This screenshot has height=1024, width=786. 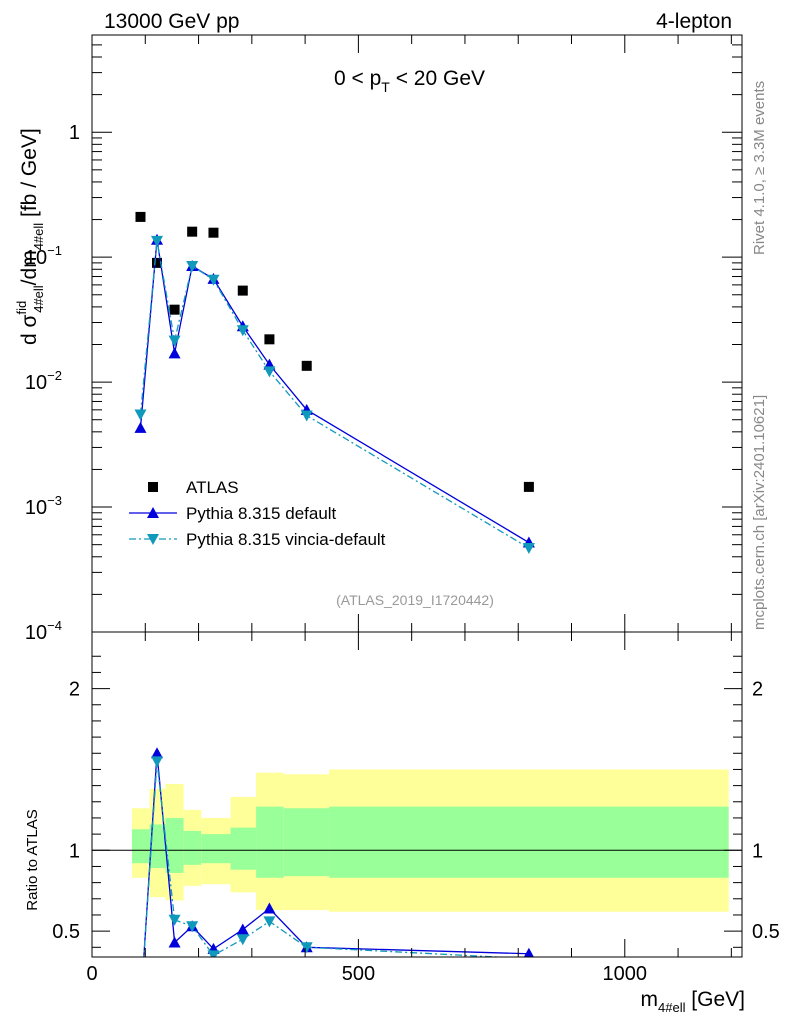 What do you see at coordinates (54, 250) in the screenshot?
I see `main-ytick-label-exp: −1` at bounding box center [54, 250].